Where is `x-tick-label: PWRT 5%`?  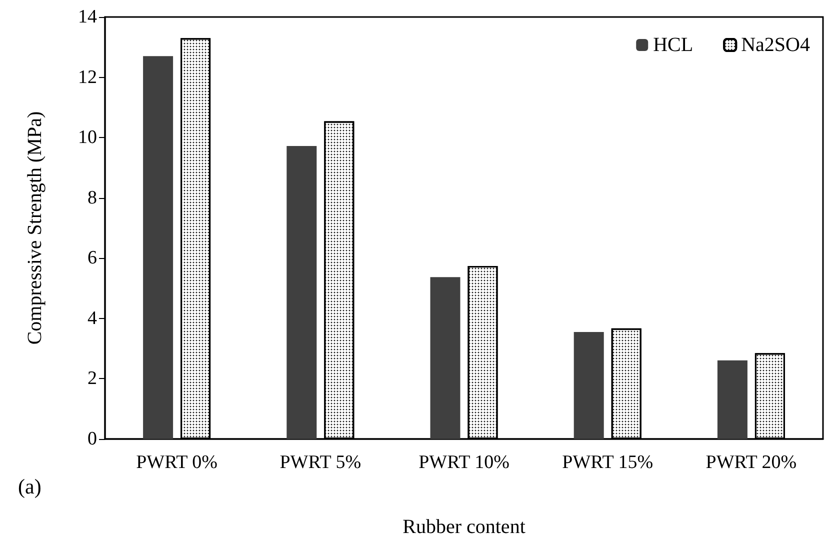 x-tick-label: PWRT 5% is located at coordinates (321, 462).